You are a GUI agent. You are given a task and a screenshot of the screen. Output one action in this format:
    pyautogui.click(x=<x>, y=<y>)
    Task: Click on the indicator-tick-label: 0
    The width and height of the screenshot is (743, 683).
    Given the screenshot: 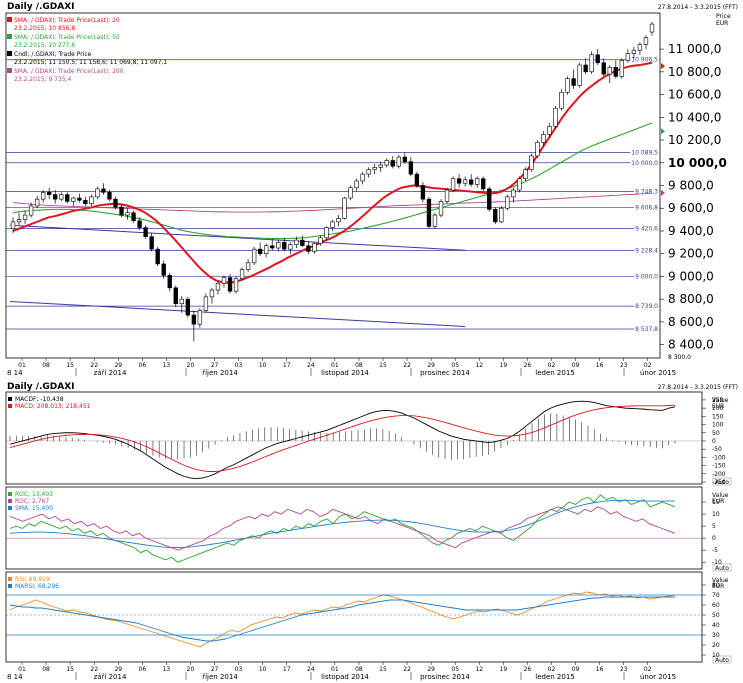 What is the action you would take?
    pyautogui.click(x=714, y=441)
    